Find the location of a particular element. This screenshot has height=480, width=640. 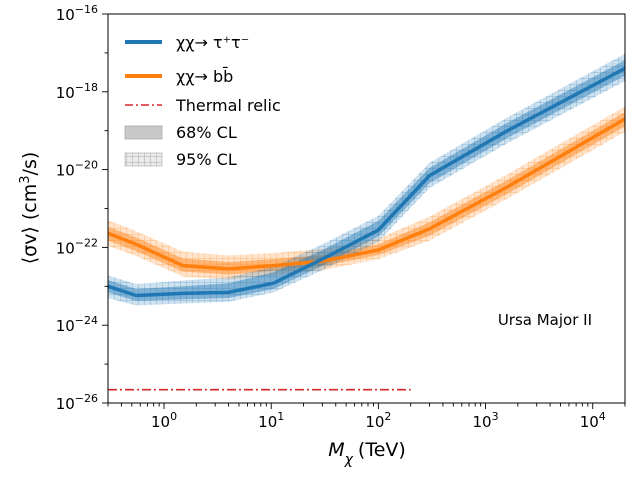

y-axis-label-main: ⟨σv⟩ (cm is located at coordinates (30, 224).